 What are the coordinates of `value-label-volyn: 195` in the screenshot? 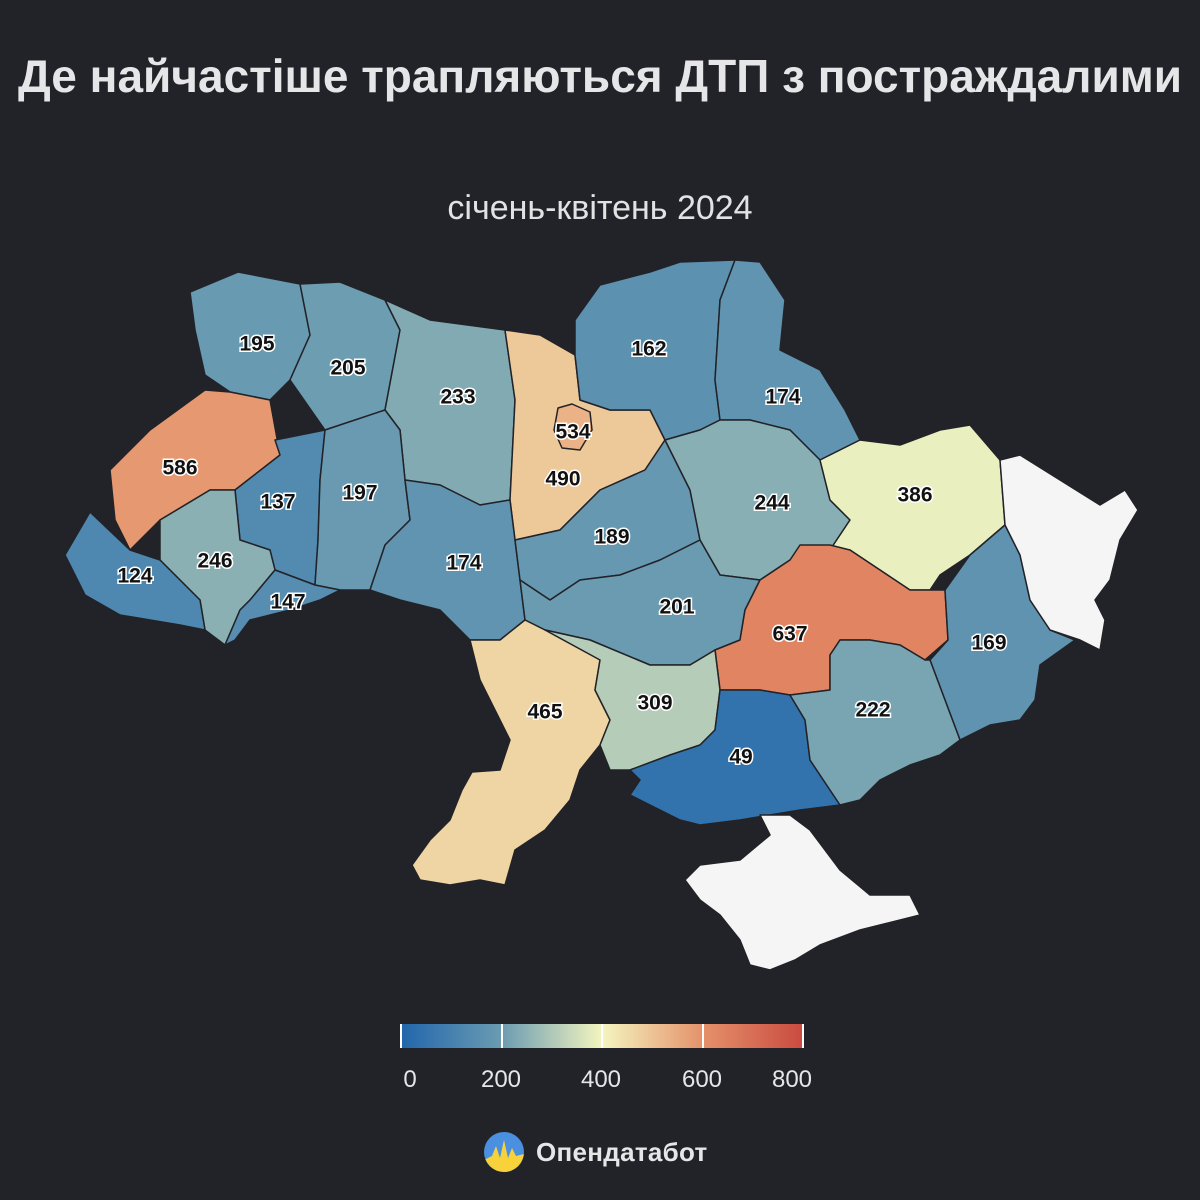 It's located at (256, 344).